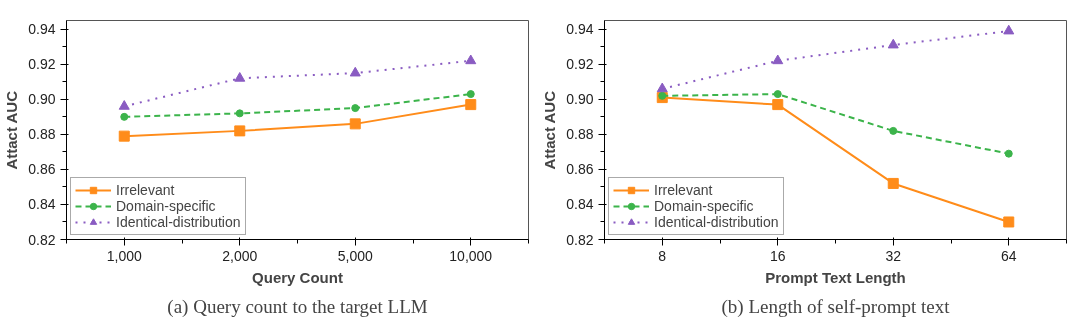 This screenshot has height=321, width=1080. I want to click on x-tick-label: 10,000, so click(471, 255).